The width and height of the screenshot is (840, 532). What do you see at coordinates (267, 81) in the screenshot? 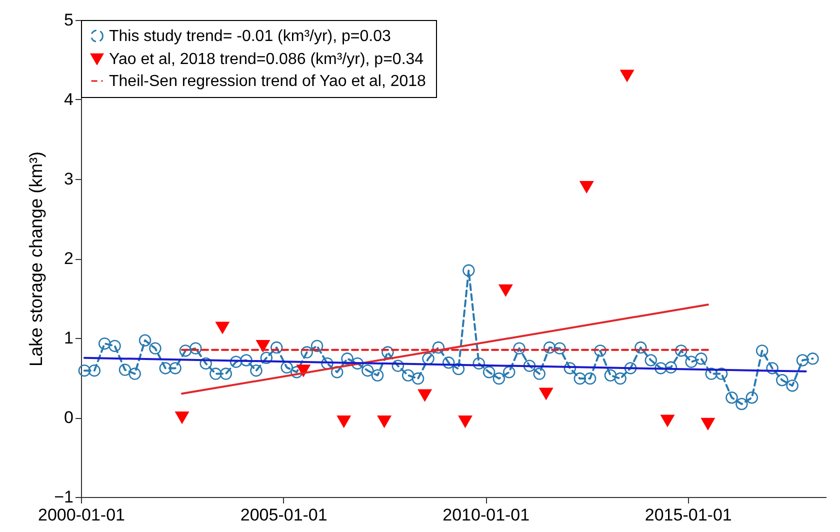
I see `legend-label: Theil-Sen regression trend of Yao et al, 2018` at bounding box center [267, 81].